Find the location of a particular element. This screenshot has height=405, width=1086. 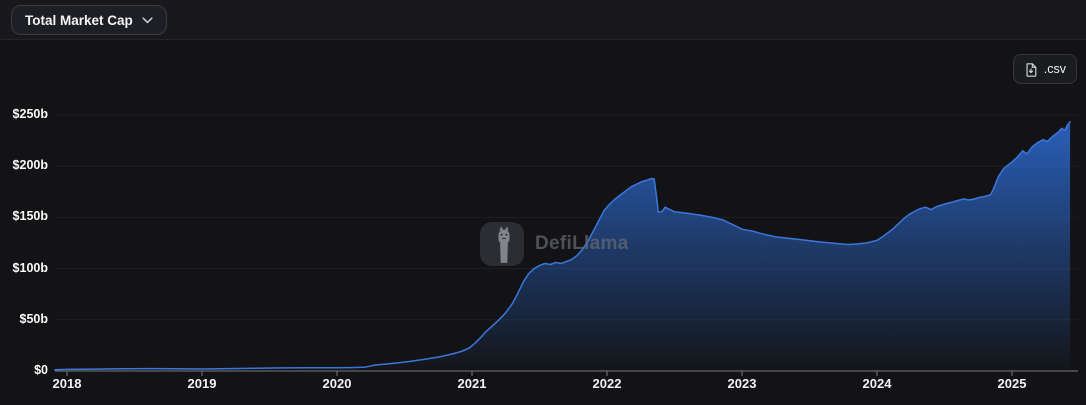

x-axis-label: 2020 is located at coordinates (337, 383).